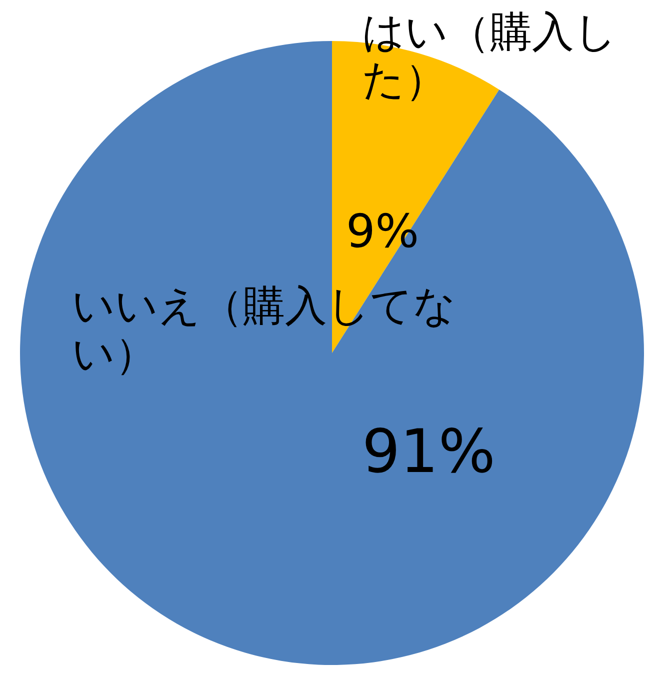 The width and height of the screenshot is (652, 675). Describe the element at coordinates (490, 56) in the screenshot. I see `slice-label: はい（購入した）` at that location.